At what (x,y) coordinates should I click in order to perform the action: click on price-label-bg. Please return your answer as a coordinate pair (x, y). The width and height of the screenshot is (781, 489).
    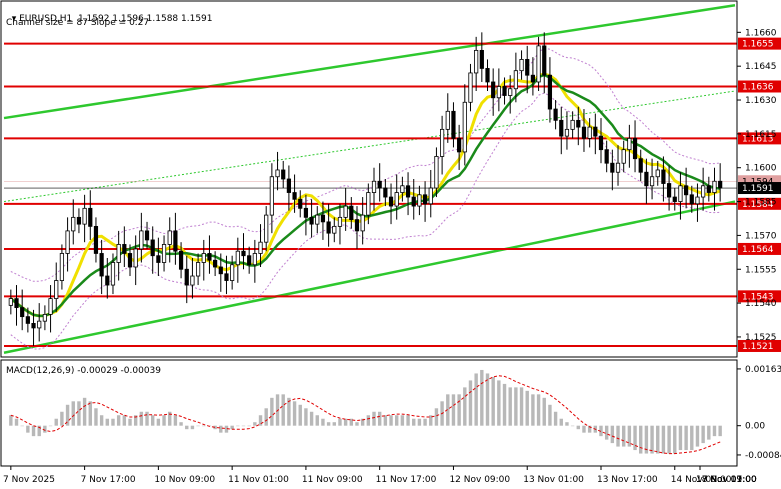
    Looking at the image, I should click on (759, 188).